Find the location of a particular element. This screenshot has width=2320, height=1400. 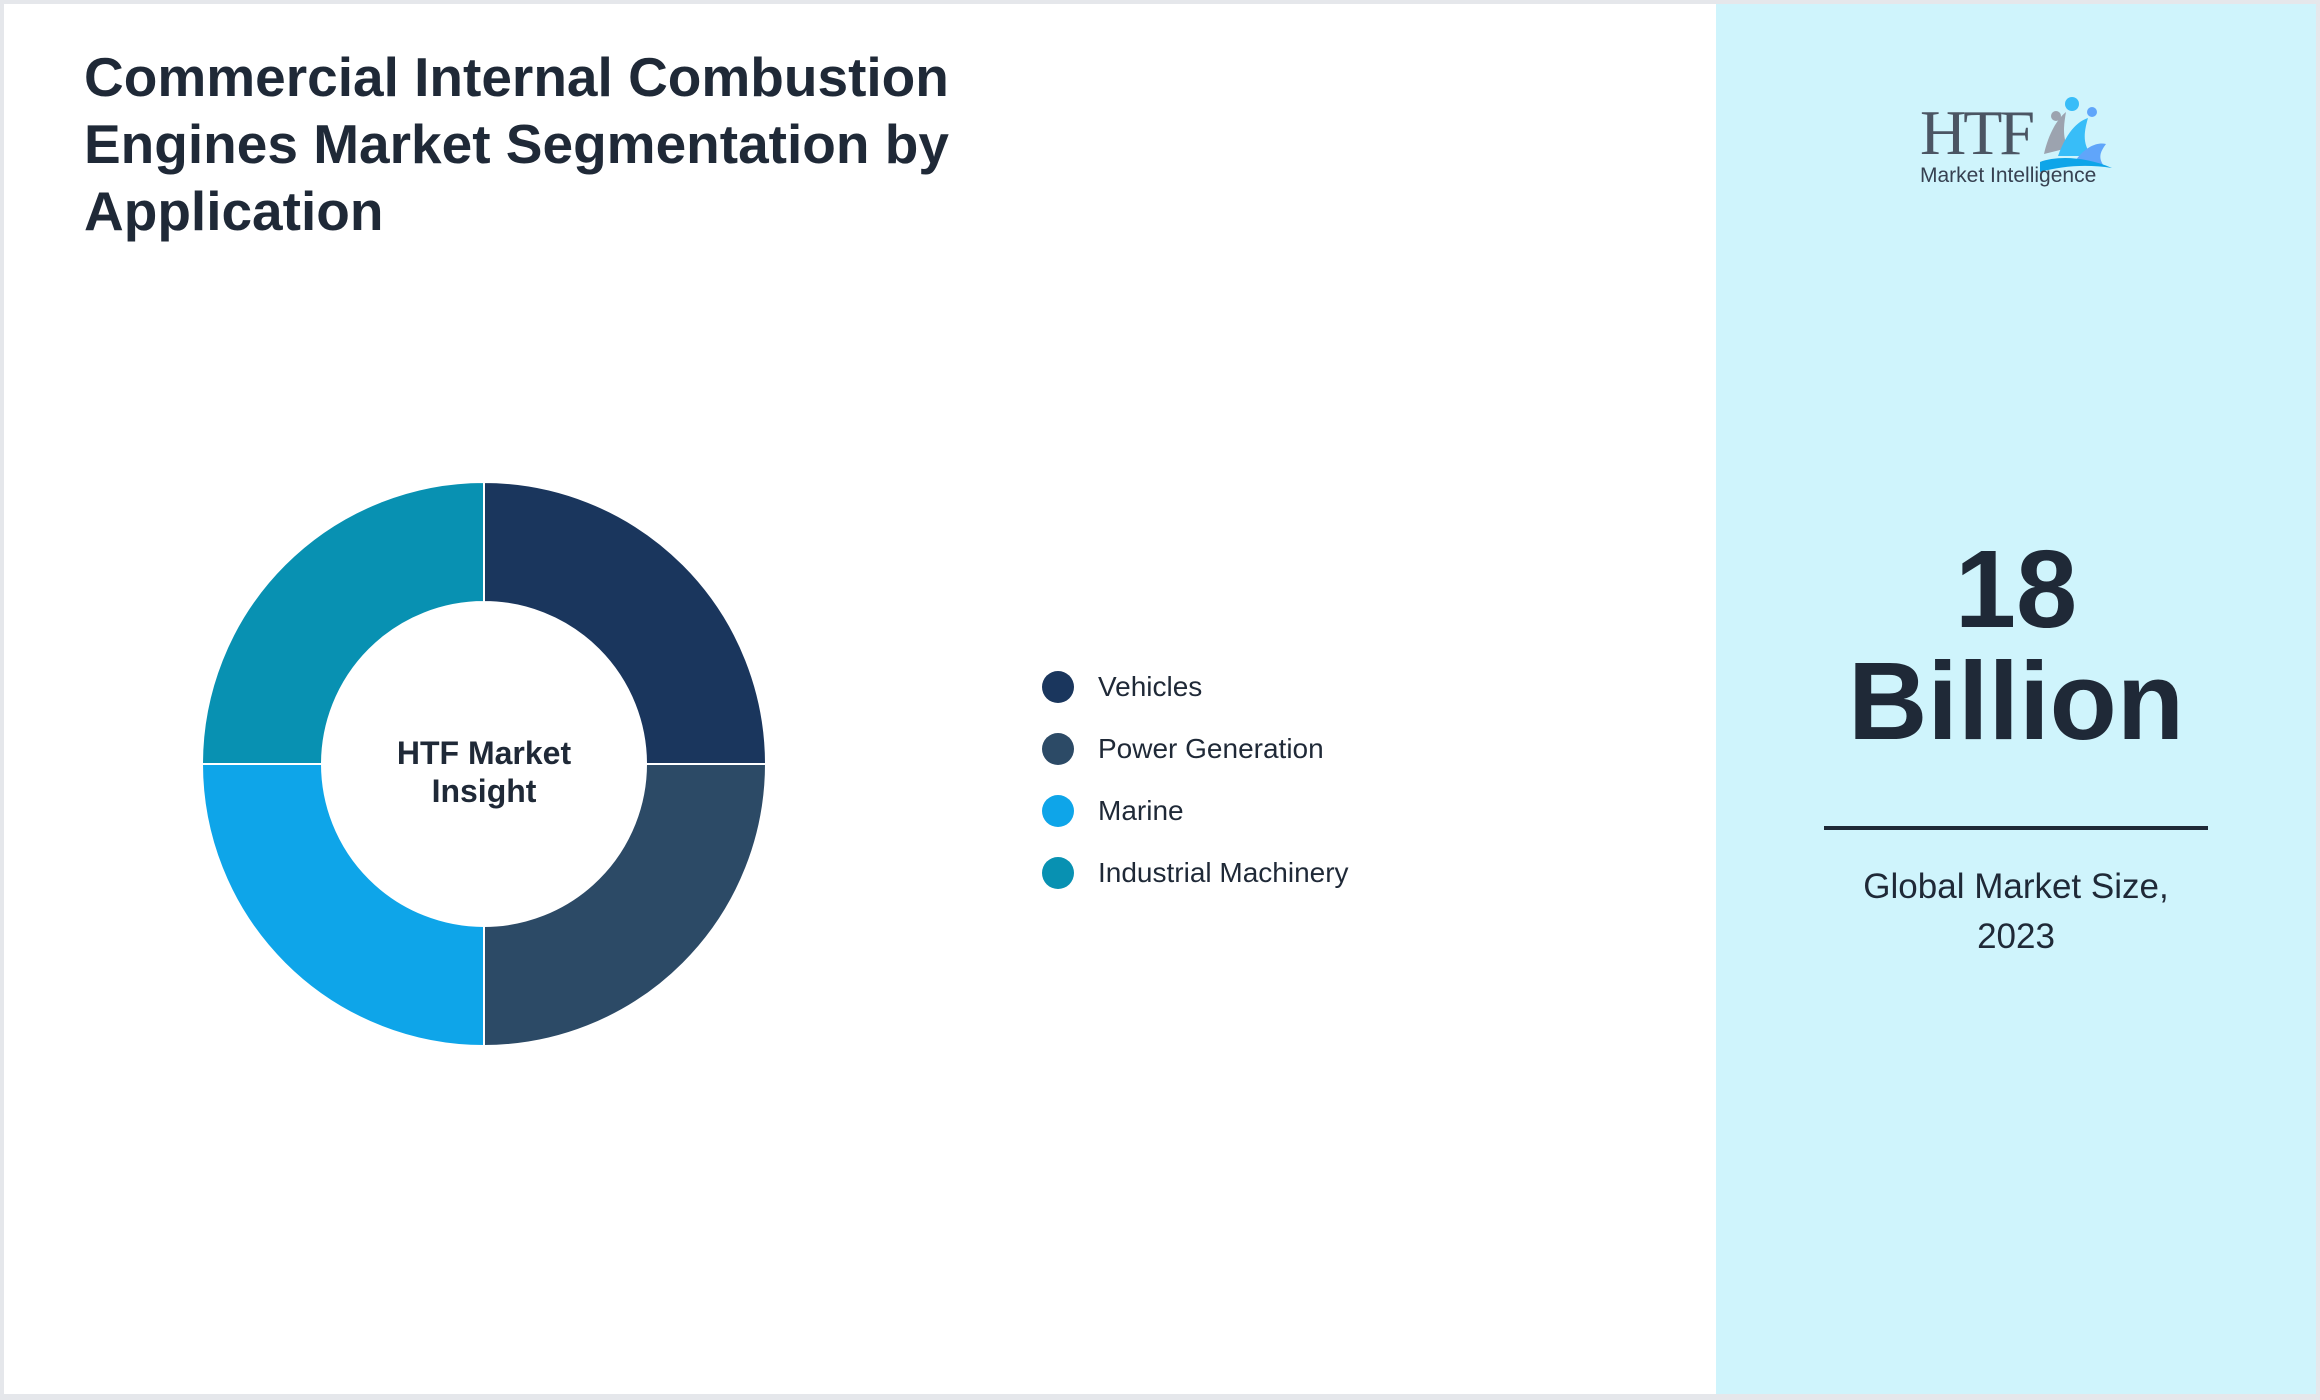

legend-label-power-generation: Power Generation is located at coordinates (1211, 748).